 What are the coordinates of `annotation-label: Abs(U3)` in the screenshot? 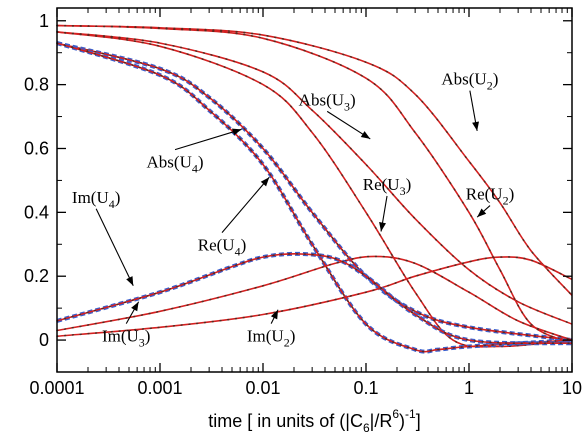 It's located at (327, 101).